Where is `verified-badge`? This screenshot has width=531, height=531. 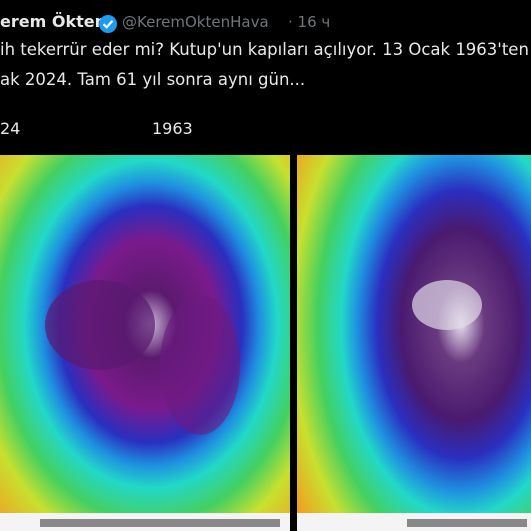
verified-badge is located at coordinates (108, 24).